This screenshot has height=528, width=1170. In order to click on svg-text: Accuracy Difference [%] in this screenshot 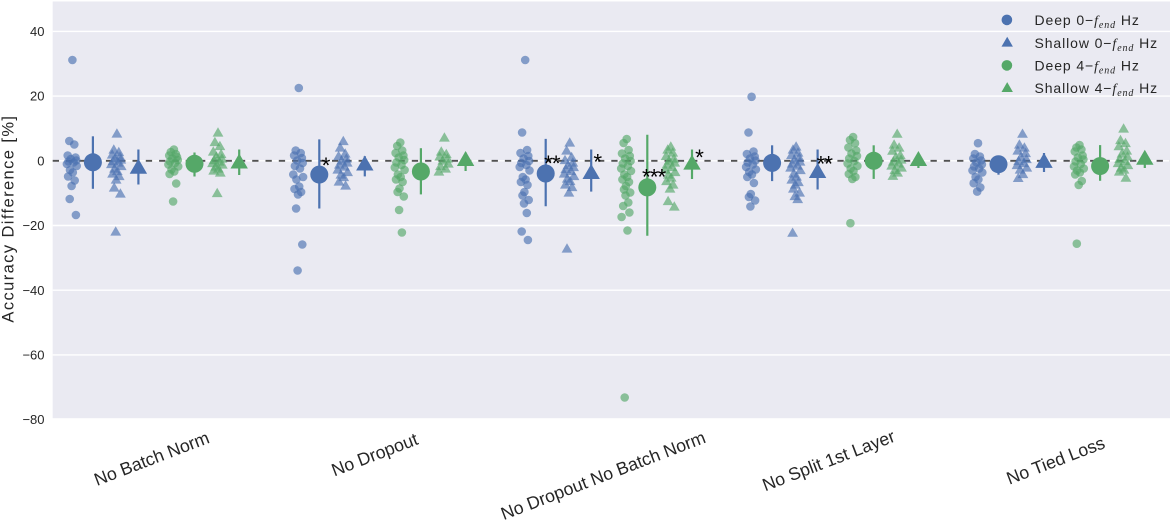, I will do `click(9, 219)`.